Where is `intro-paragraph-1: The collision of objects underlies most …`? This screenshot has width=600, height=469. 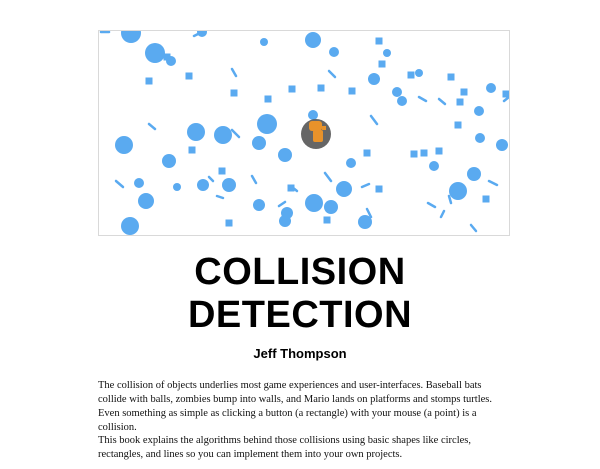
intro-paragraph-1: The collision of objects underlies most … is located at coordinates (295, 406).